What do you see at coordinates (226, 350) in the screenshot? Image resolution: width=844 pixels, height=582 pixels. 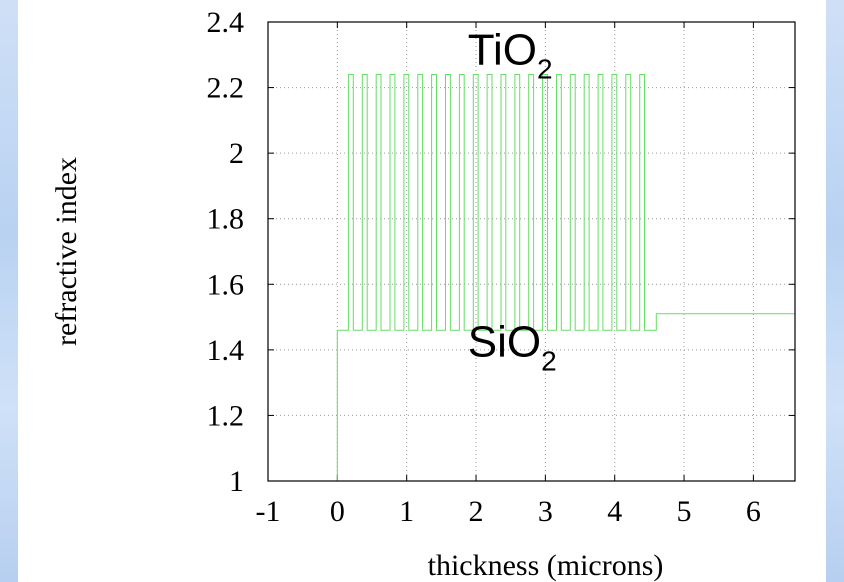 I see `y-tick-label: 1.4` at bounding box center [226, 350].